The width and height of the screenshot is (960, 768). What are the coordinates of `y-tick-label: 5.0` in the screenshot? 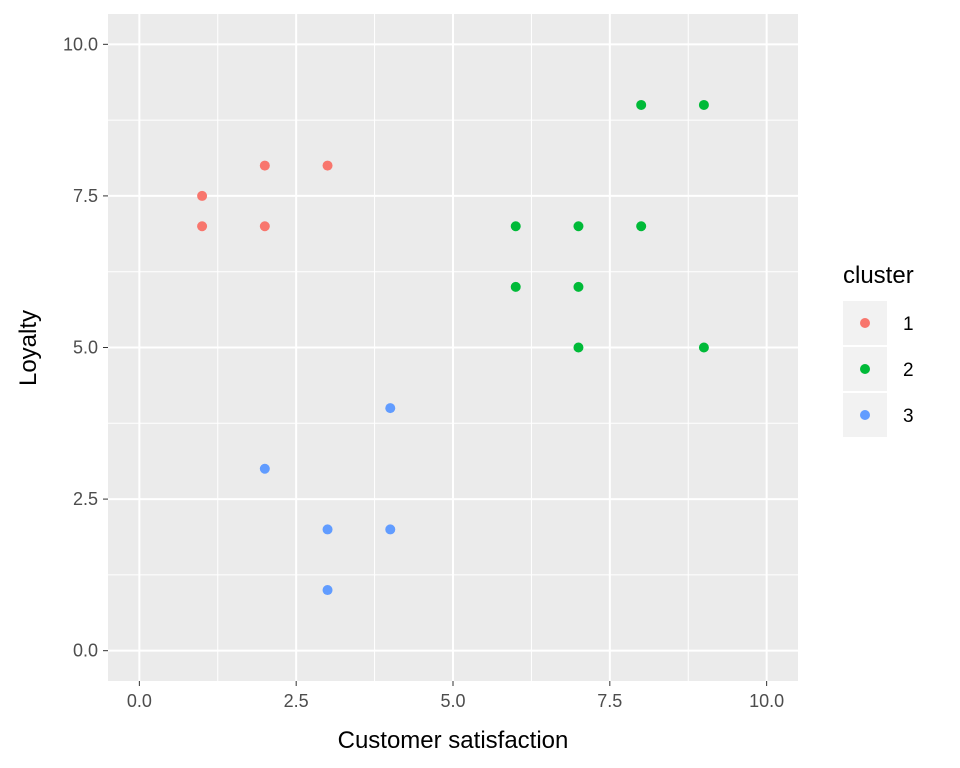 It's located at (85, 348).